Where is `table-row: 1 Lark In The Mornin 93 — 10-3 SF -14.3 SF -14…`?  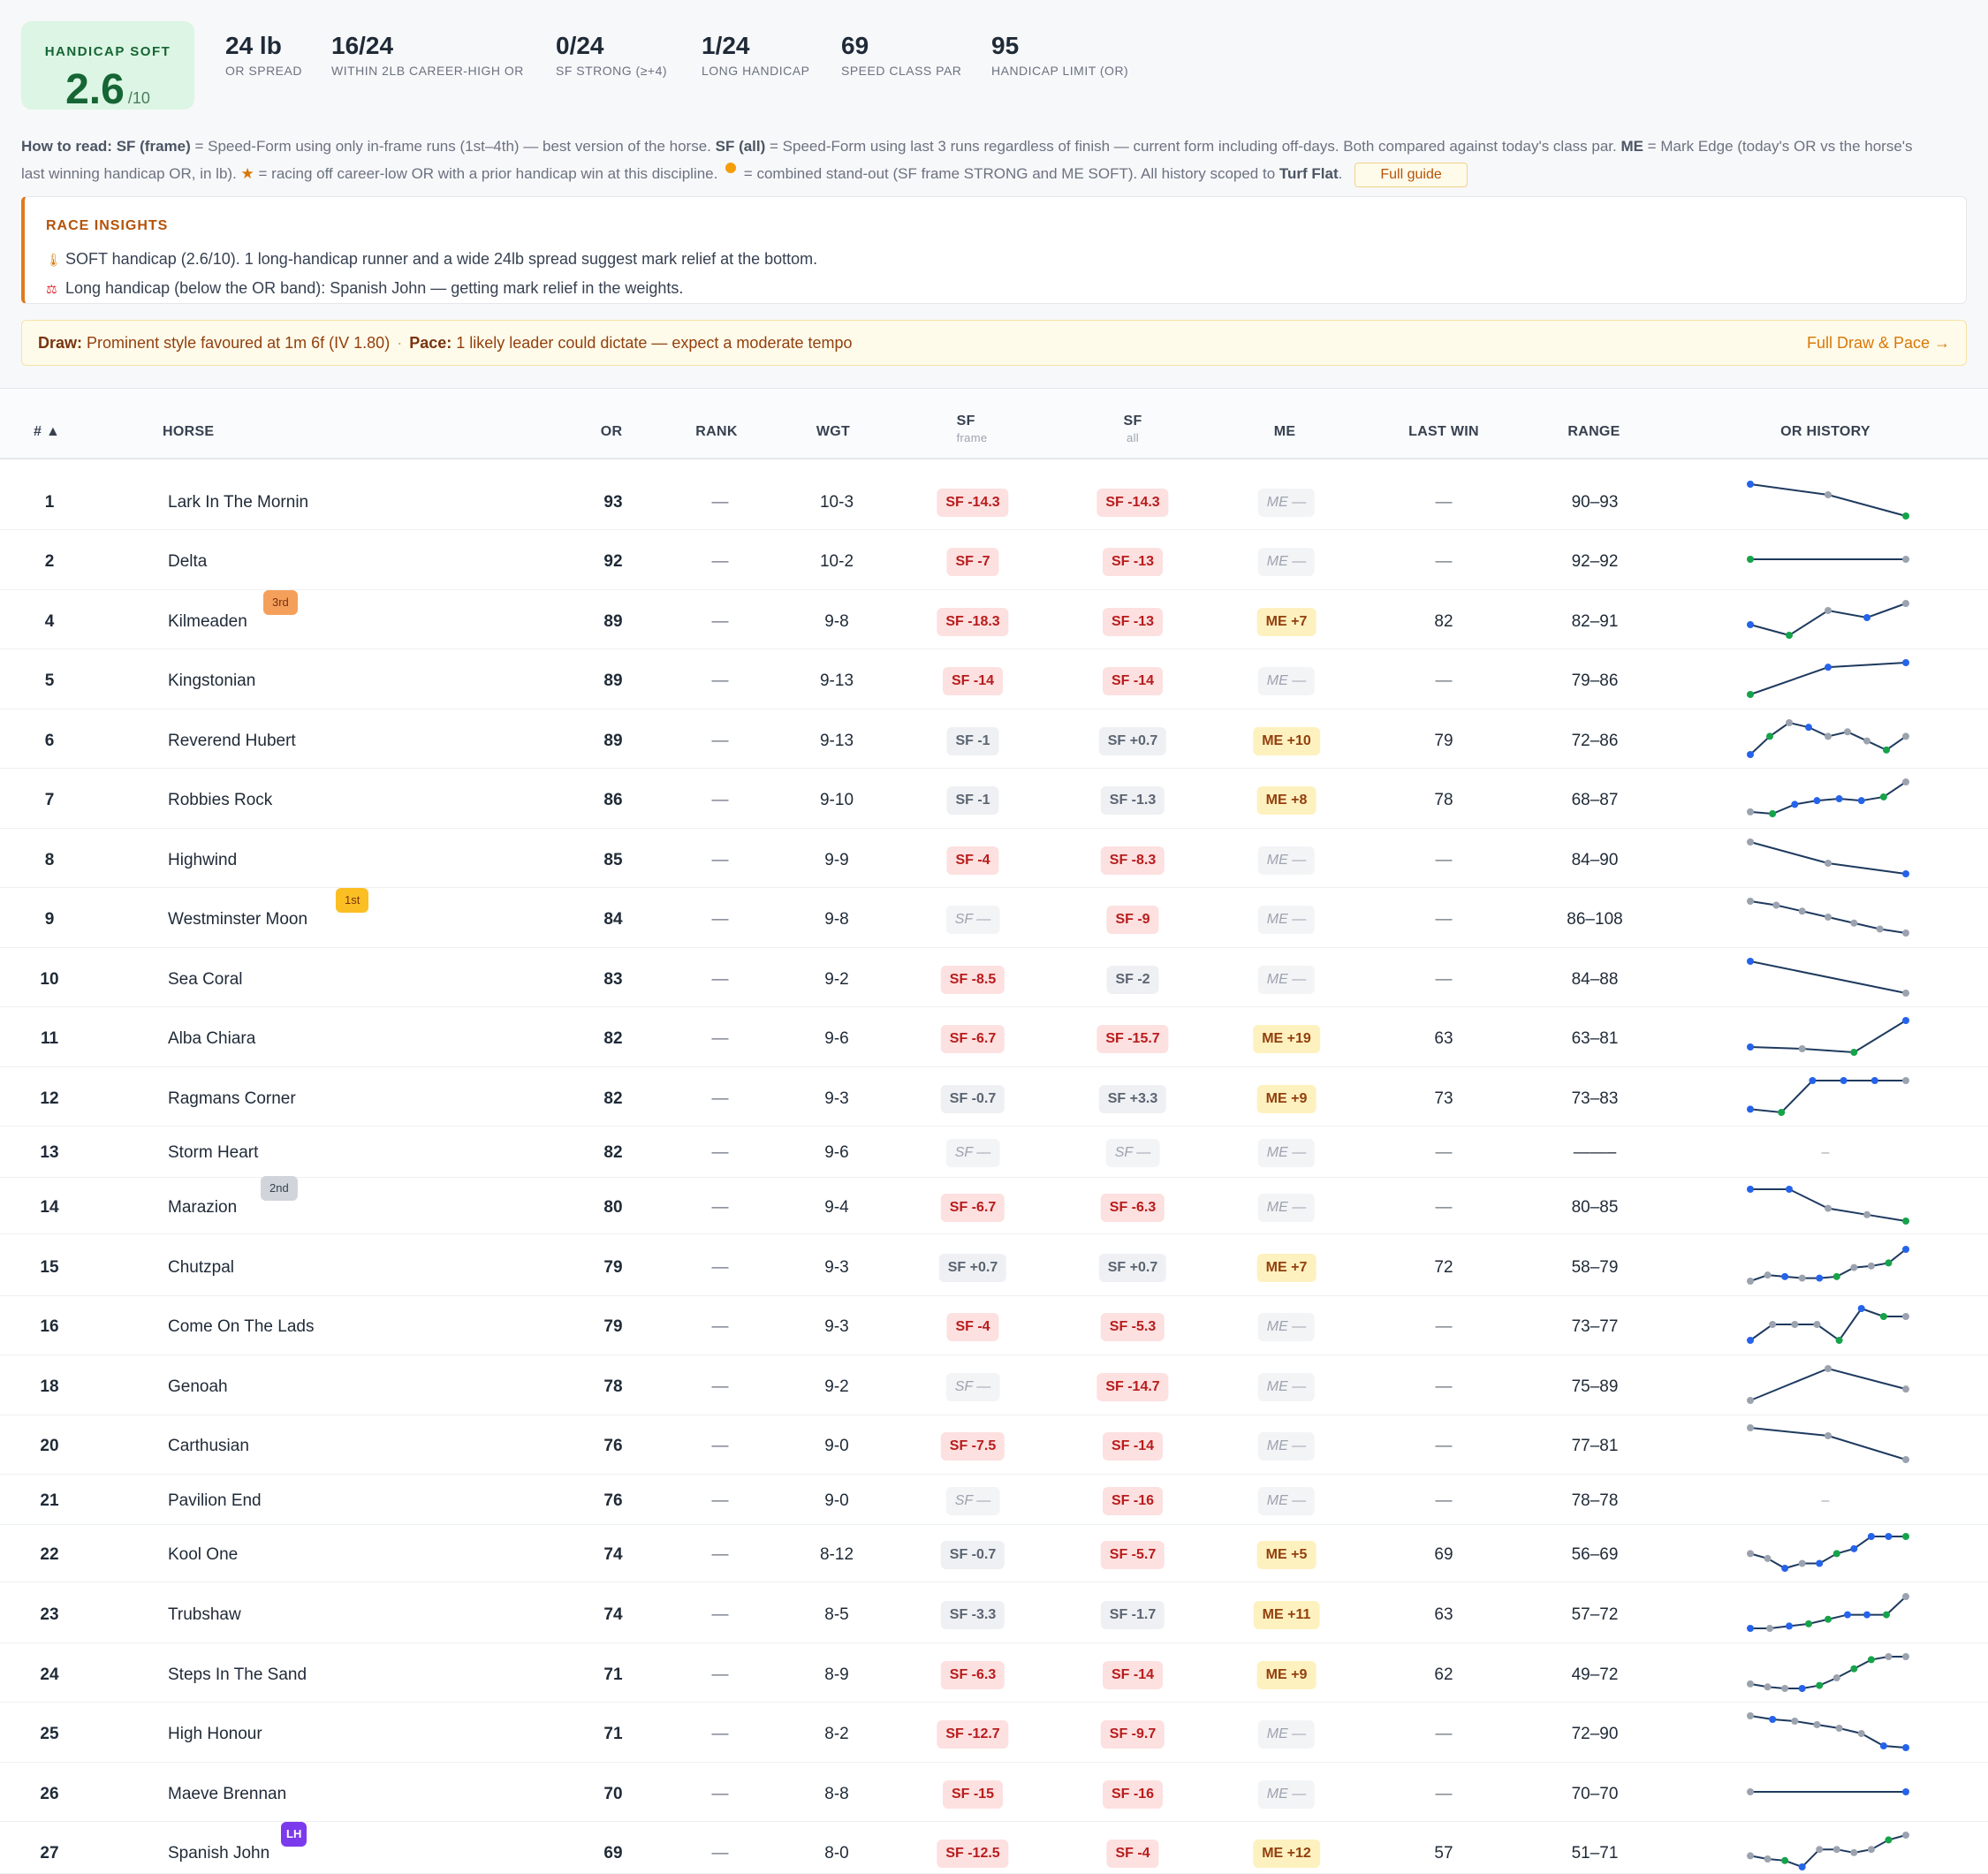
table-row: 1 Lark In The Mornin 93 — 10-3 SF -14.3 SF -14… is located at coordinates (994, 495).